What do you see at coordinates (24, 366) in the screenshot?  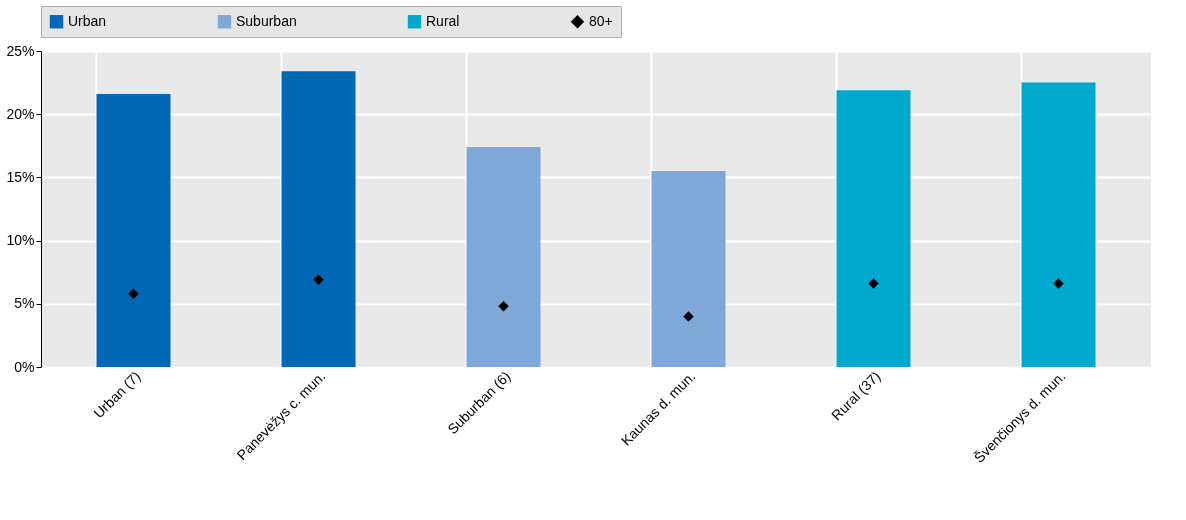 I see `y-tick-label: 0%` at bounding box center [24, 366].